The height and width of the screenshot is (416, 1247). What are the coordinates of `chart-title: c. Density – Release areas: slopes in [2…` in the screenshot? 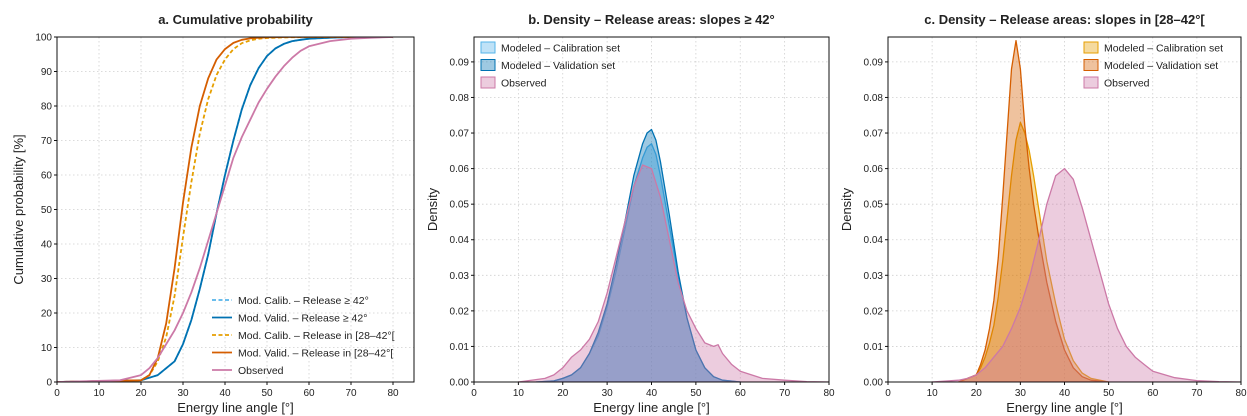 It's located at (1064, 19).